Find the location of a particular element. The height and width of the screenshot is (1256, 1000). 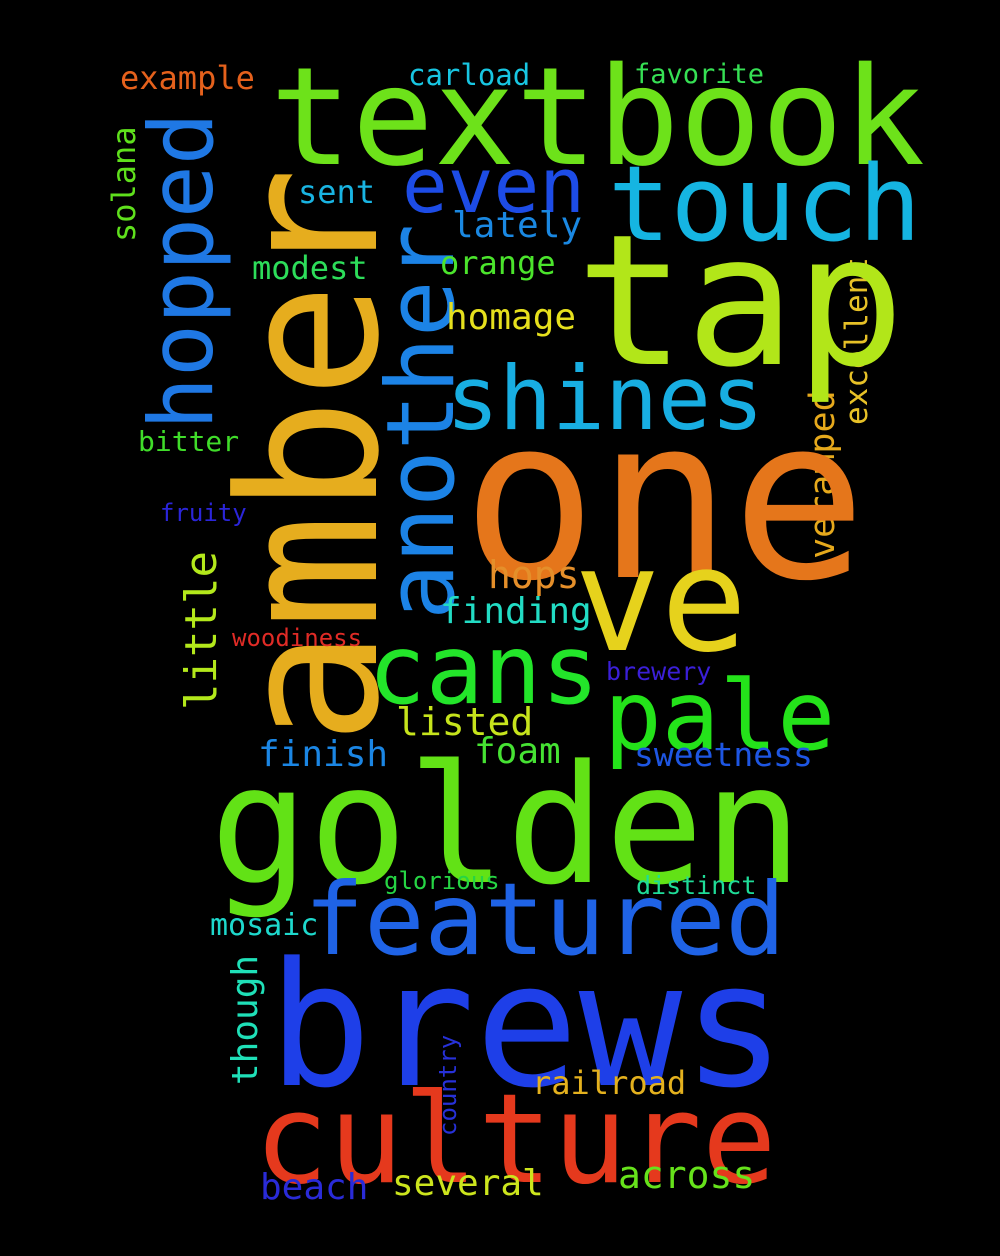

word-example: example is located at coordinates (187, 78).